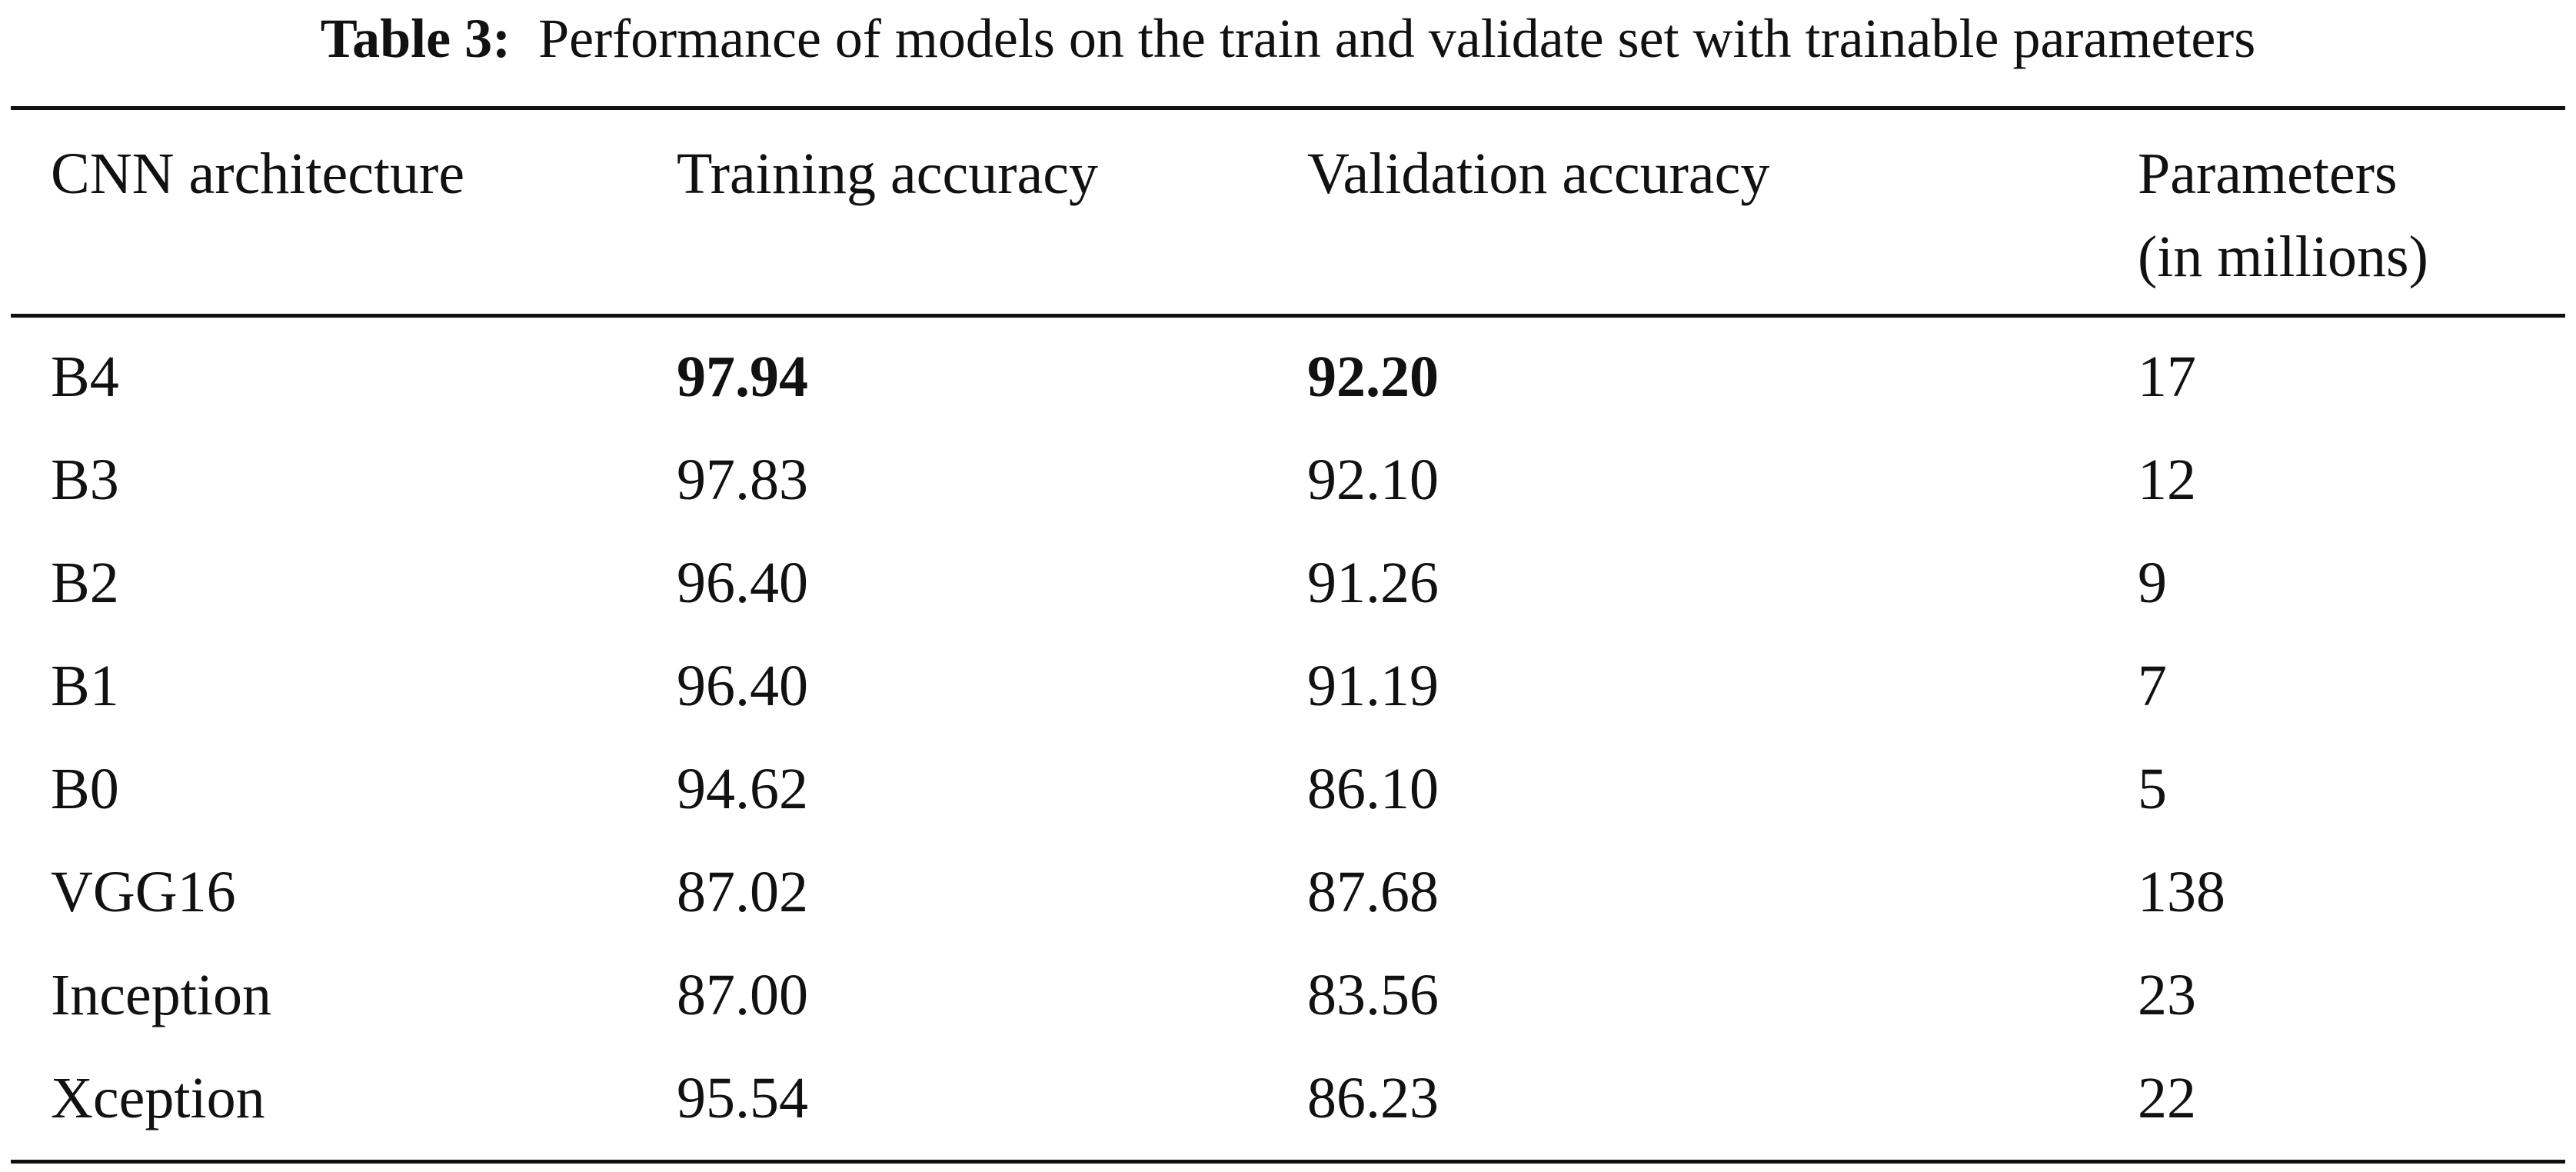  I want to click on table-row: VGG16 87.02 87.68 138, so click(1288, 892).